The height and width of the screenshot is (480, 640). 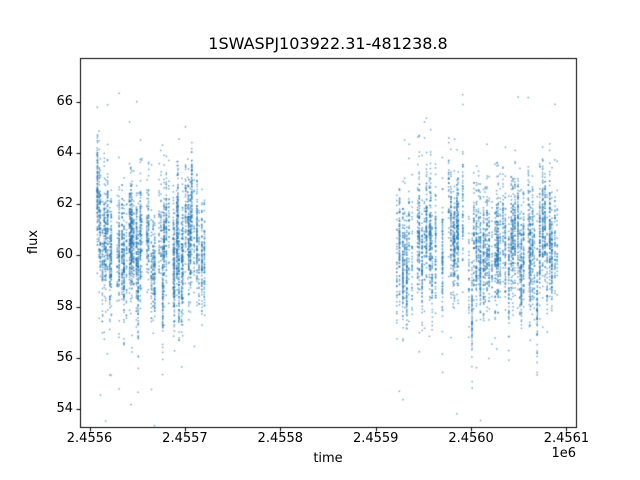 What do you see at coordinates (33, 242) in the screenshot?
I see `y-axis-label: flux` at bounding box center [33, 242].